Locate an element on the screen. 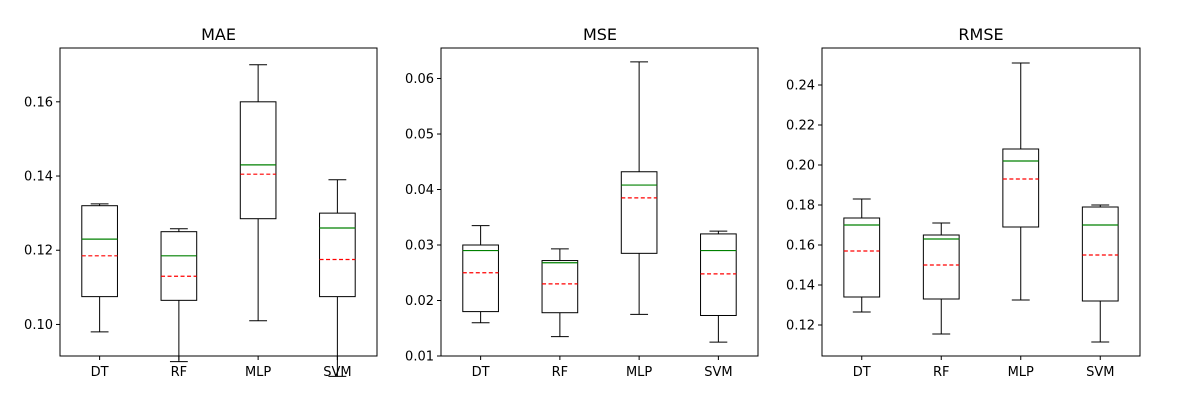  rmse-box-mlp is located at coordinates (1021, 181).